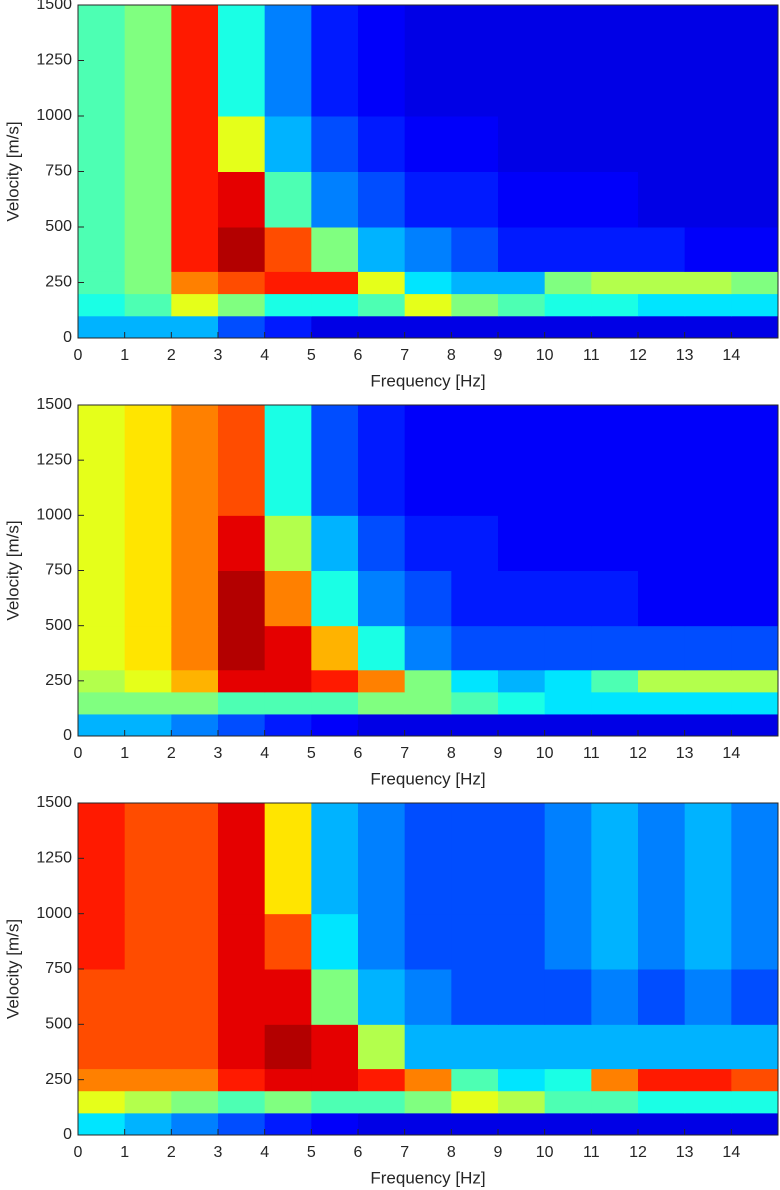 The height and width of the screenshot is (1190, 780). Describe the element at coordinates (498, 1152) in the screenshot. I see `x-tick-label: 9` at that location.